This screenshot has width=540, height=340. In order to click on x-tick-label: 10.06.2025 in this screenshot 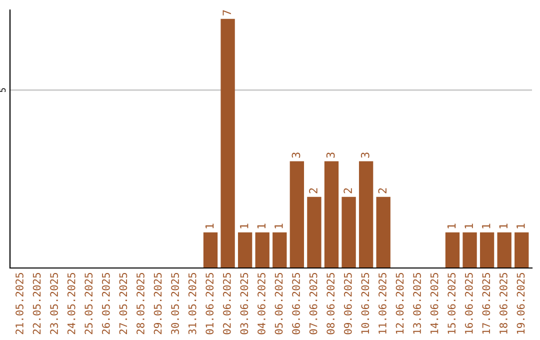, I will do `click(365, 303)`.